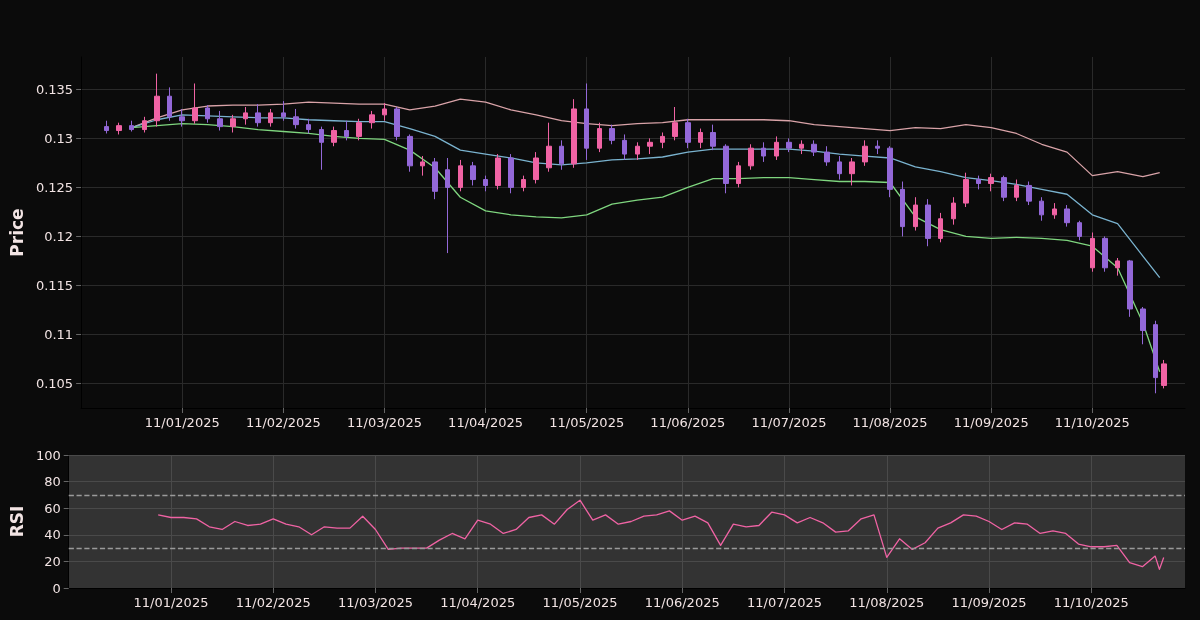  What do you see at coordinates (59, 138) in the screenshot?
I see `y-tick-label: 0.13` at bounding box center [59, 138].